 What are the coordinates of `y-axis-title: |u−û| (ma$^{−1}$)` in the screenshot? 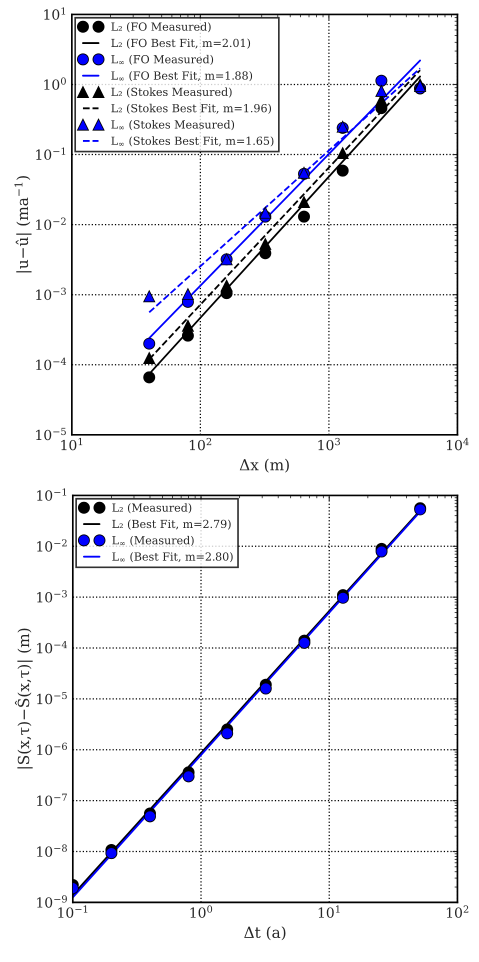 It's located at (23, 224).